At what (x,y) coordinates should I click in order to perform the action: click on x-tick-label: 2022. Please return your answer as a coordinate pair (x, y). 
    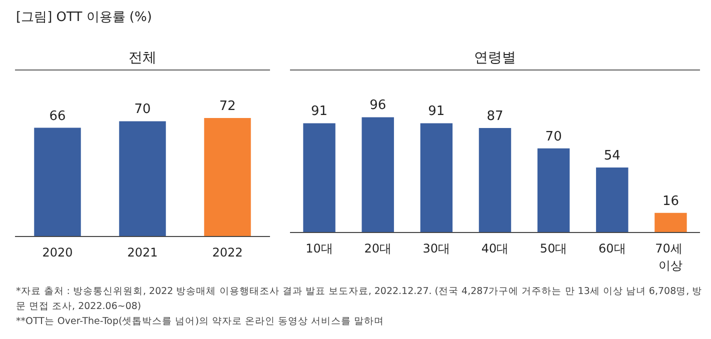
    Looking at the image, I should click on (227, 253).